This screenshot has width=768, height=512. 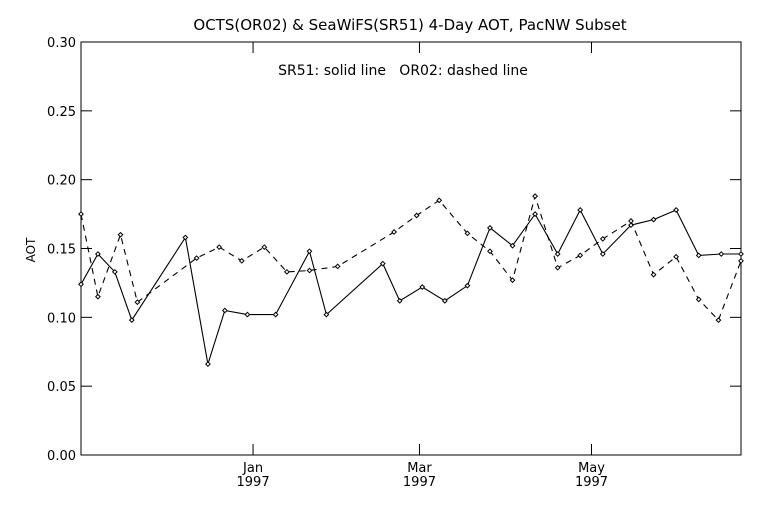 What do you see at coordinates (31, 249) in the screenshot?
I see `y-axis-label: AOT` at bounding box center [31, 249].